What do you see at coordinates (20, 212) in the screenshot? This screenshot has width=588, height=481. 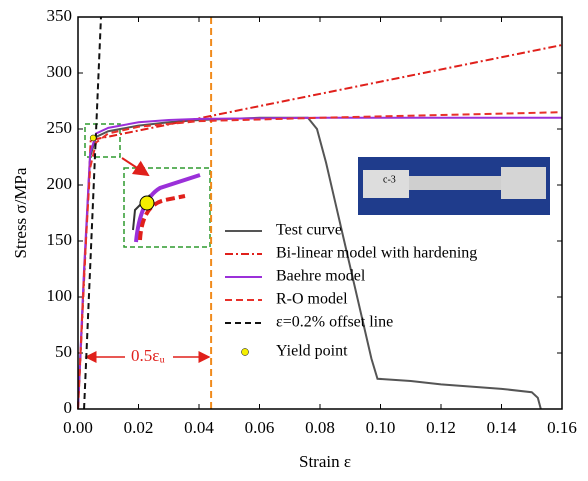 I see `y-axis-title: Stress σ/MPa` at bounding box center [20, 212].